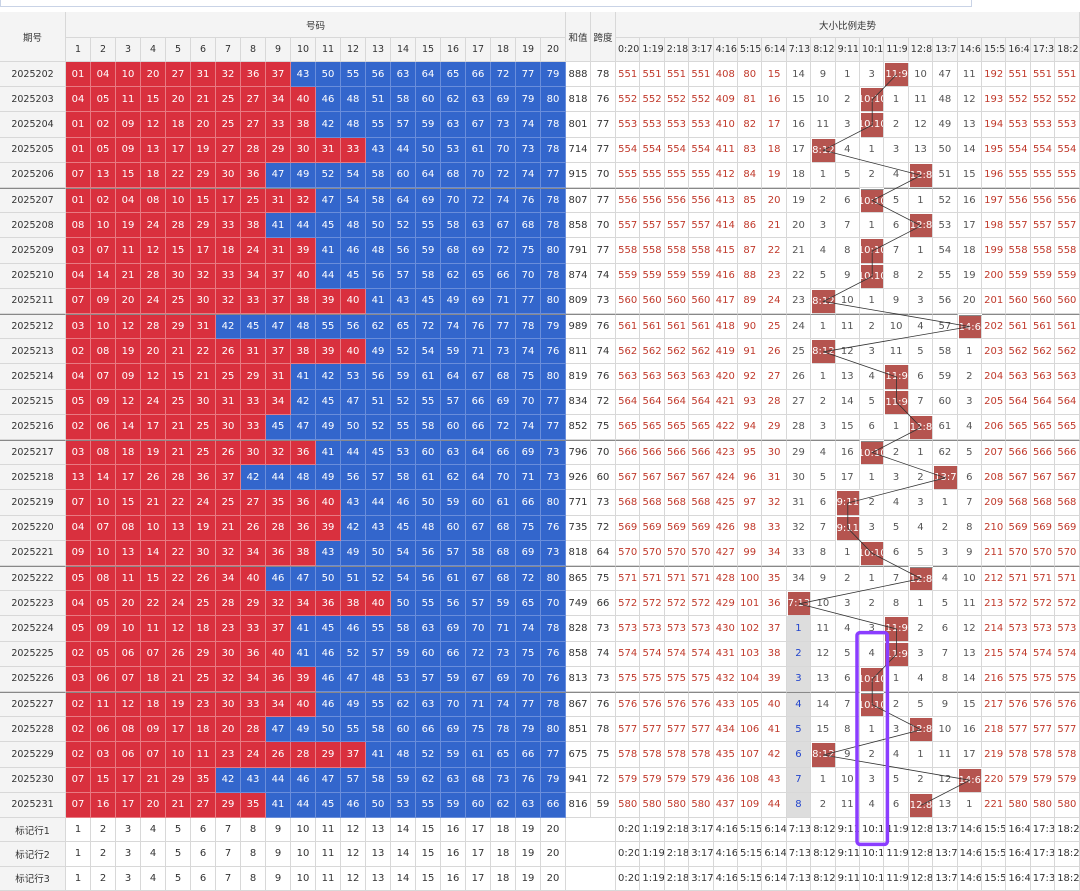 The width and height of the screenshot is (1080, 891). What do you see at coordinates (428, 50) in the screenshot?
I see `number-col-header: 15` at bounding box center [428, 50].